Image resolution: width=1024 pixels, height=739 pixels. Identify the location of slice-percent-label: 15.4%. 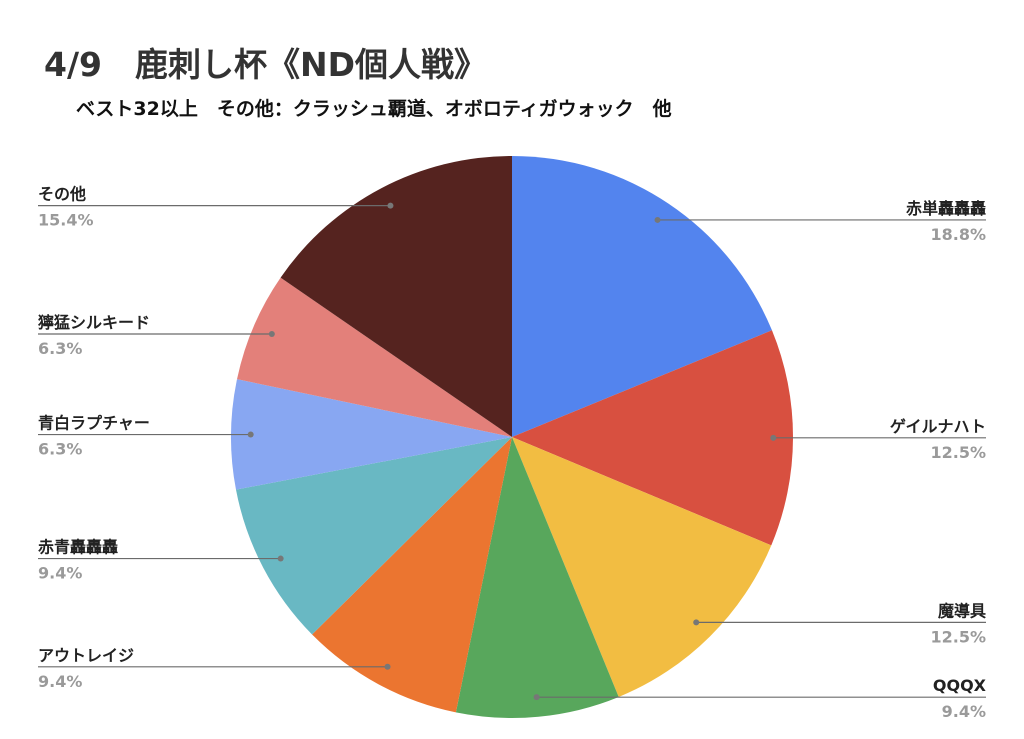
(66, 220).